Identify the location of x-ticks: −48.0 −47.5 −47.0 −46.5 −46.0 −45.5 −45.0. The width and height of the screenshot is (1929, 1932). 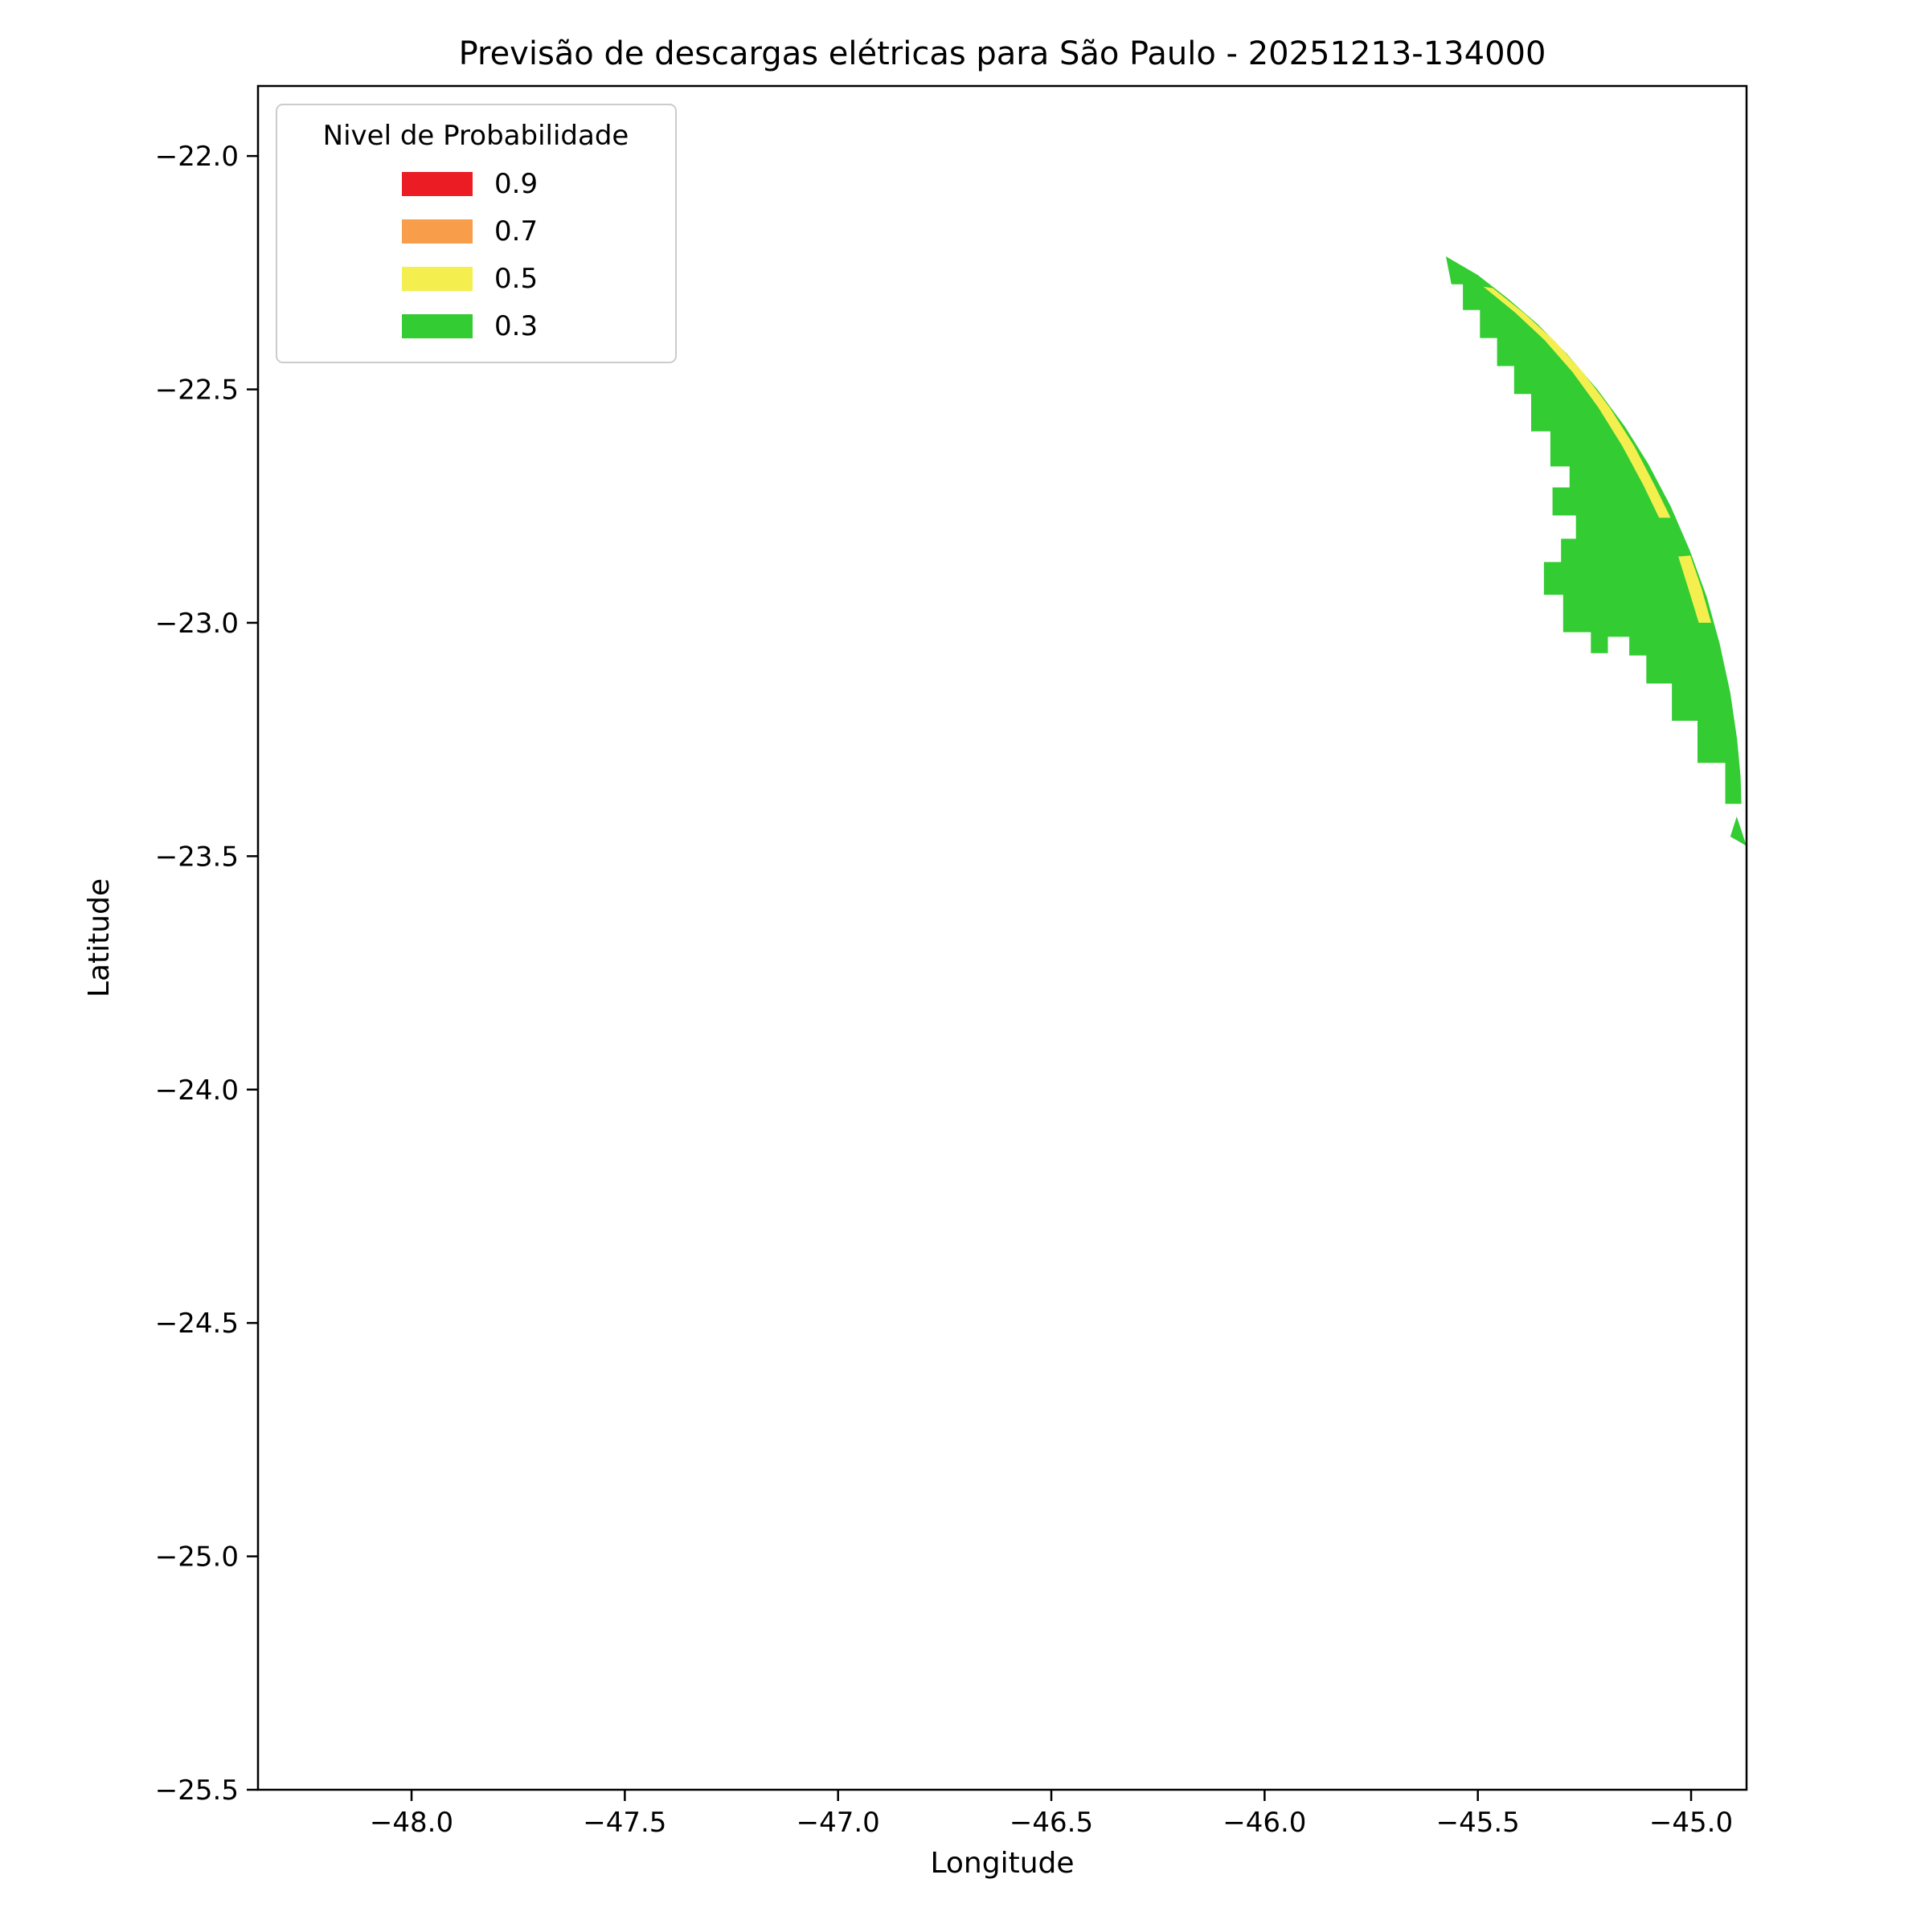
(1051, 1814).